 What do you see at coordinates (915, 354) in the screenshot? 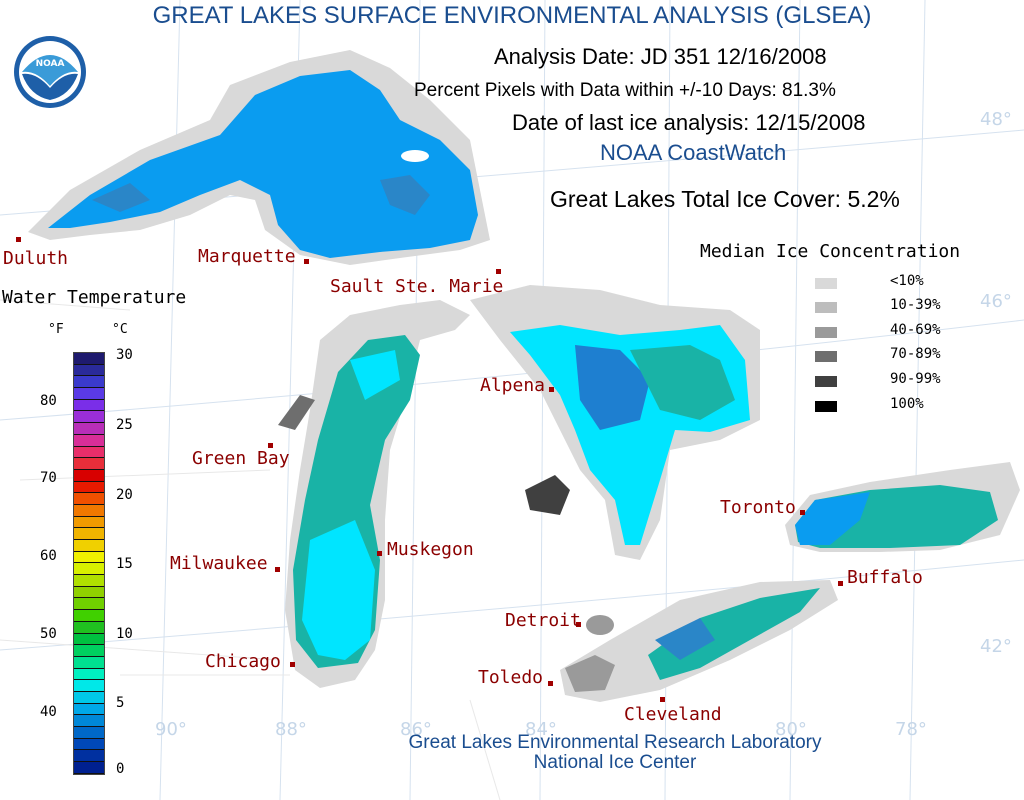
I see `ice-label-70-89: 70-89%` at bounding box center [915, 354].